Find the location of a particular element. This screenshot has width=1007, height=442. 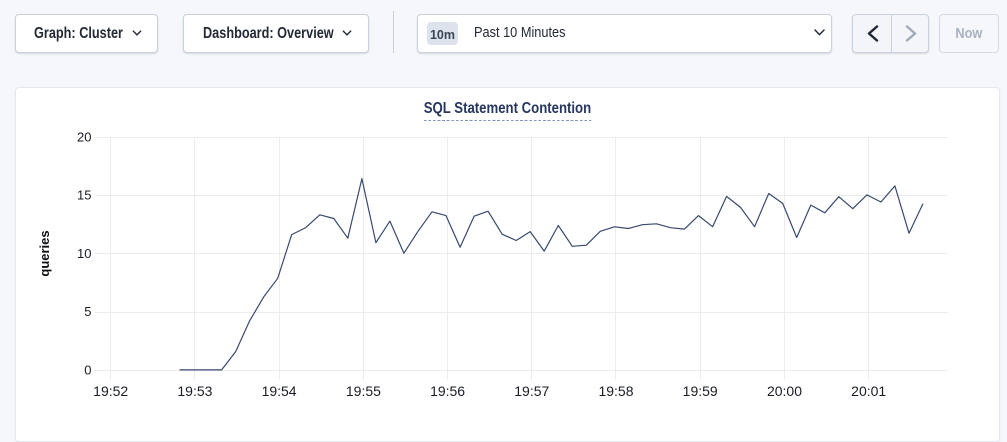

svg-text: 19:56 is located at coordinates (447, 391).